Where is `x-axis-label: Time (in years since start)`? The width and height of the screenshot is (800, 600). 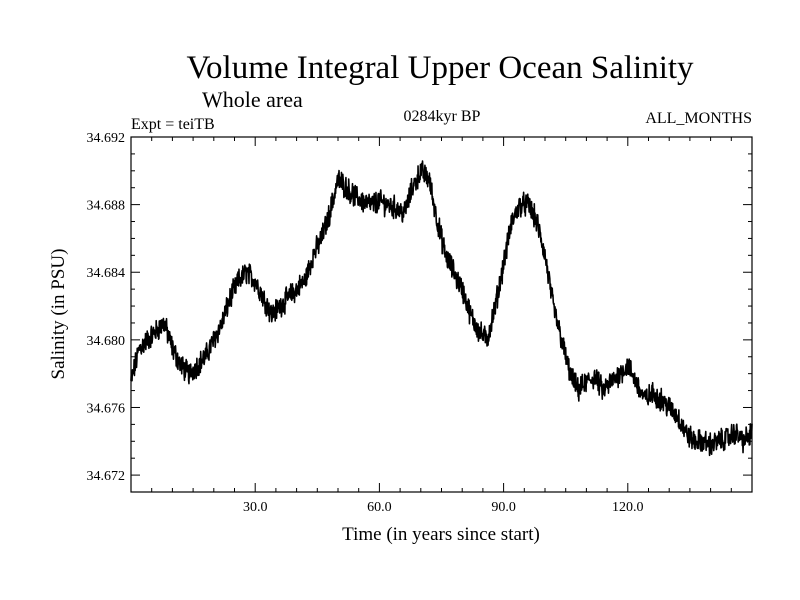 x-axis-label: Time (in years since start) is located at coordinates (441, 534).